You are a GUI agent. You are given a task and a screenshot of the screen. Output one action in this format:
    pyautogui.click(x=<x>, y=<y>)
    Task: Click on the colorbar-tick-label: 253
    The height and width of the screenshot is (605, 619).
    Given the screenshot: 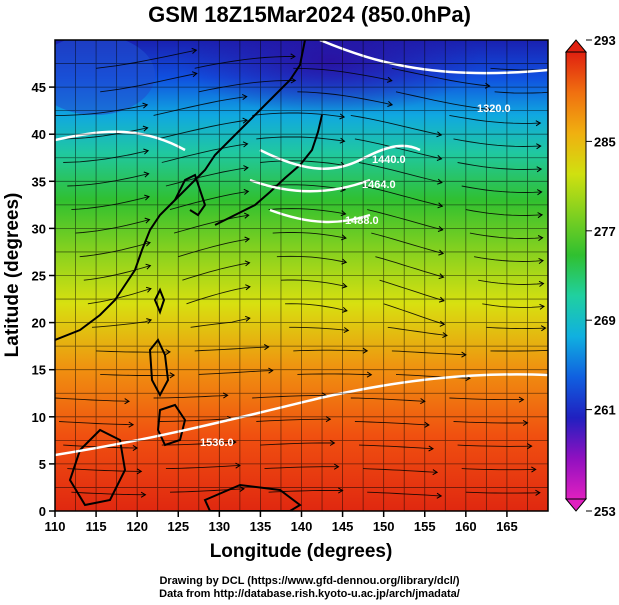 What is the action you would take?
    pyautogui.click(x=605, y=511)
    